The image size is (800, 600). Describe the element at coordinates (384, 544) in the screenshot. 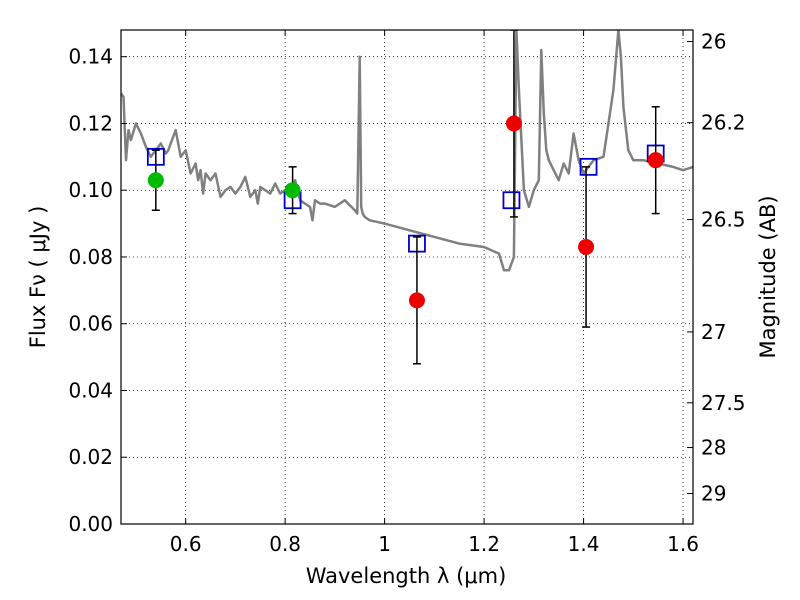

I see `x-tick-label: 1` at that location.